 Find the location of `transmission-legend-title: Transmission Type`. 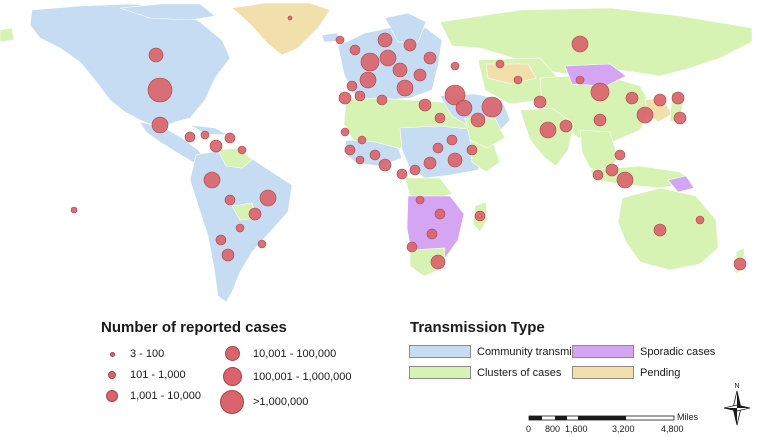

transmission-legend-title: Transmission Type is located at coordinates (477, 327).